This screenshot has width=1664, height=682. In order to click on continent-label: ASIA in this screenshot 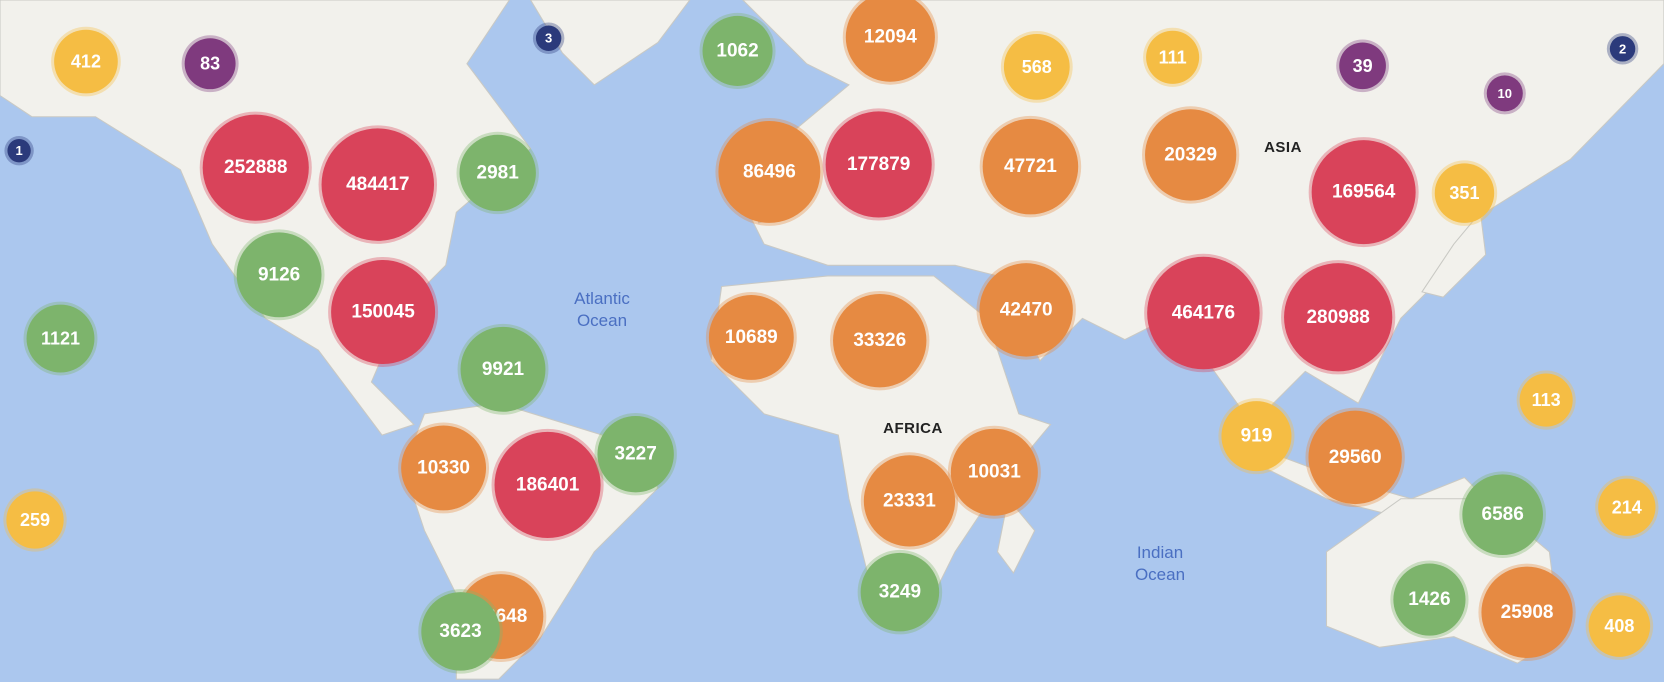, I will do `click(1283, 147)`.